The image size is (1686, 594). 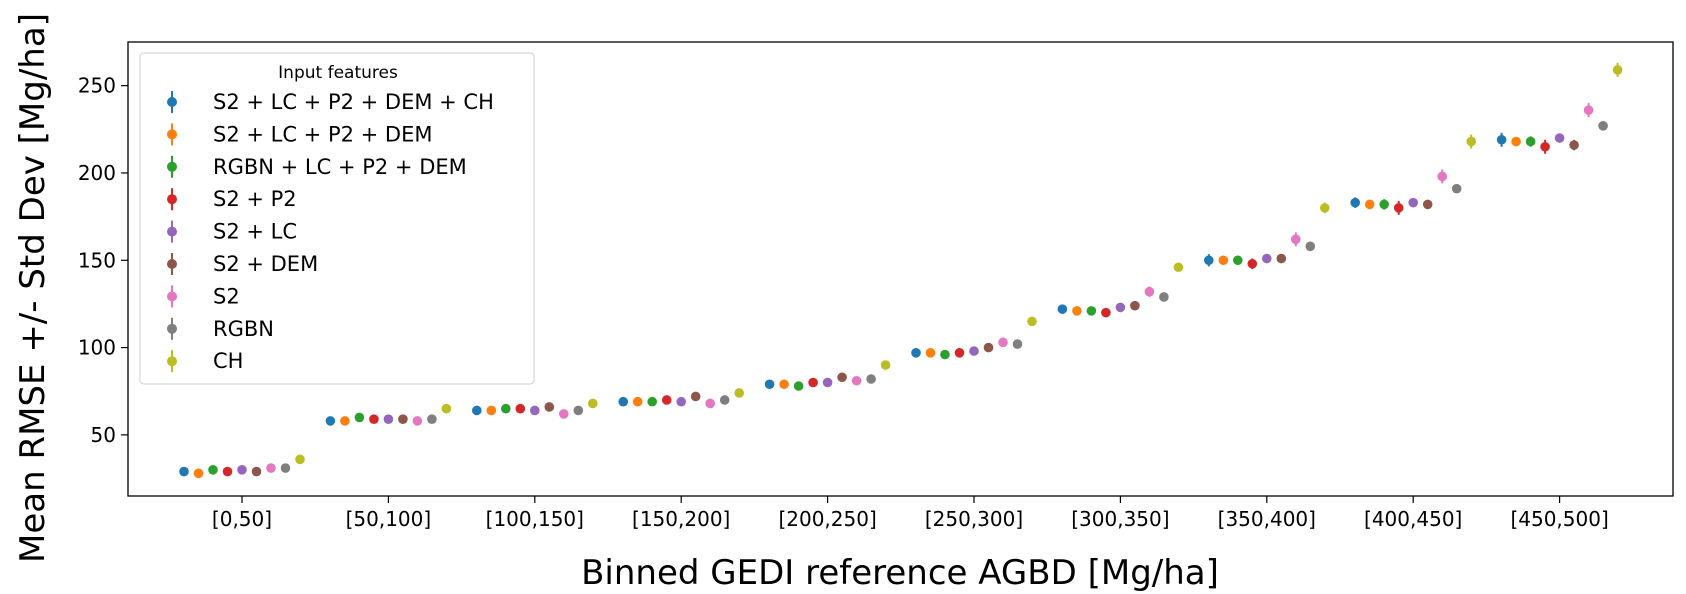 I want to click on y-tick-label: 50, so click(x=103, y=435).